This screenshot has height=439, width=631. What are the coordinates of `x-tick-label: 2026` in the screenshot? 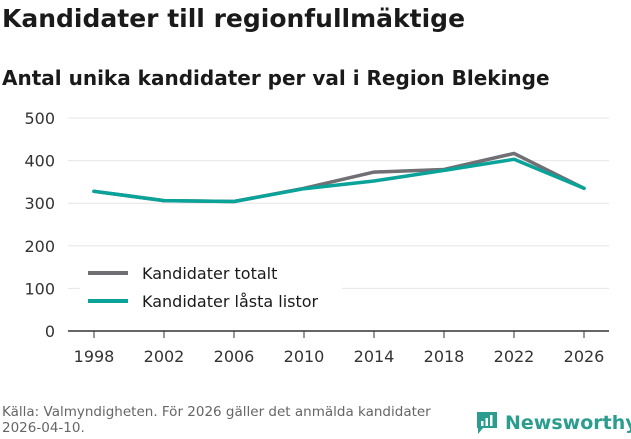 It's located at (584, 356).